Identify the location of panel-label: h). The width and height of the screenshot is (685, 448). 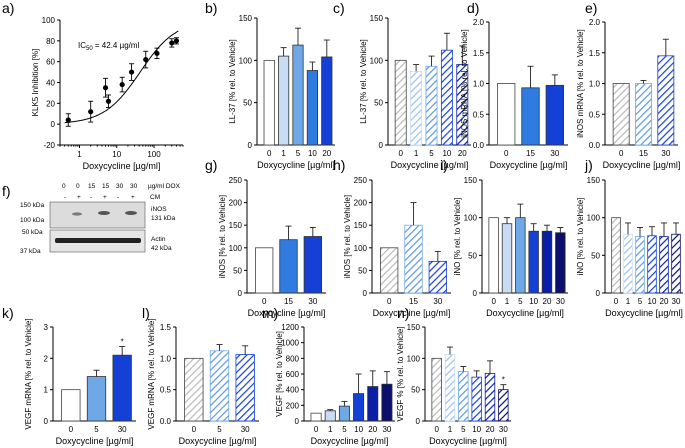
(339, 165).